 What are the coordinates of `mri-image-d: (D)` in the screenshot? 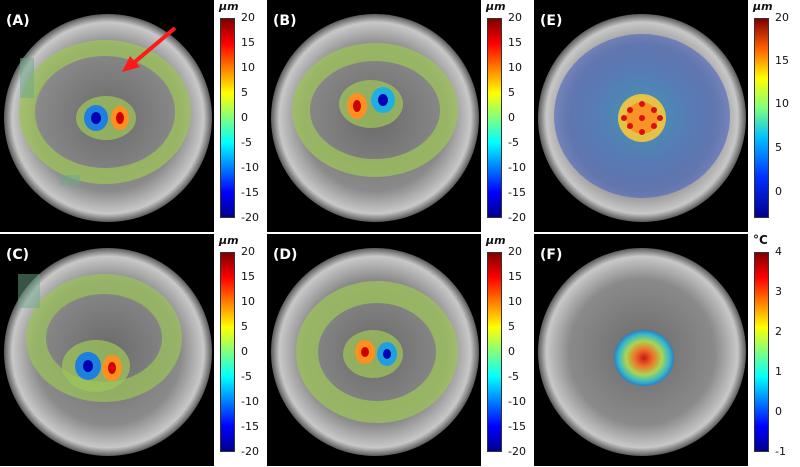 It's located at (374, 350).